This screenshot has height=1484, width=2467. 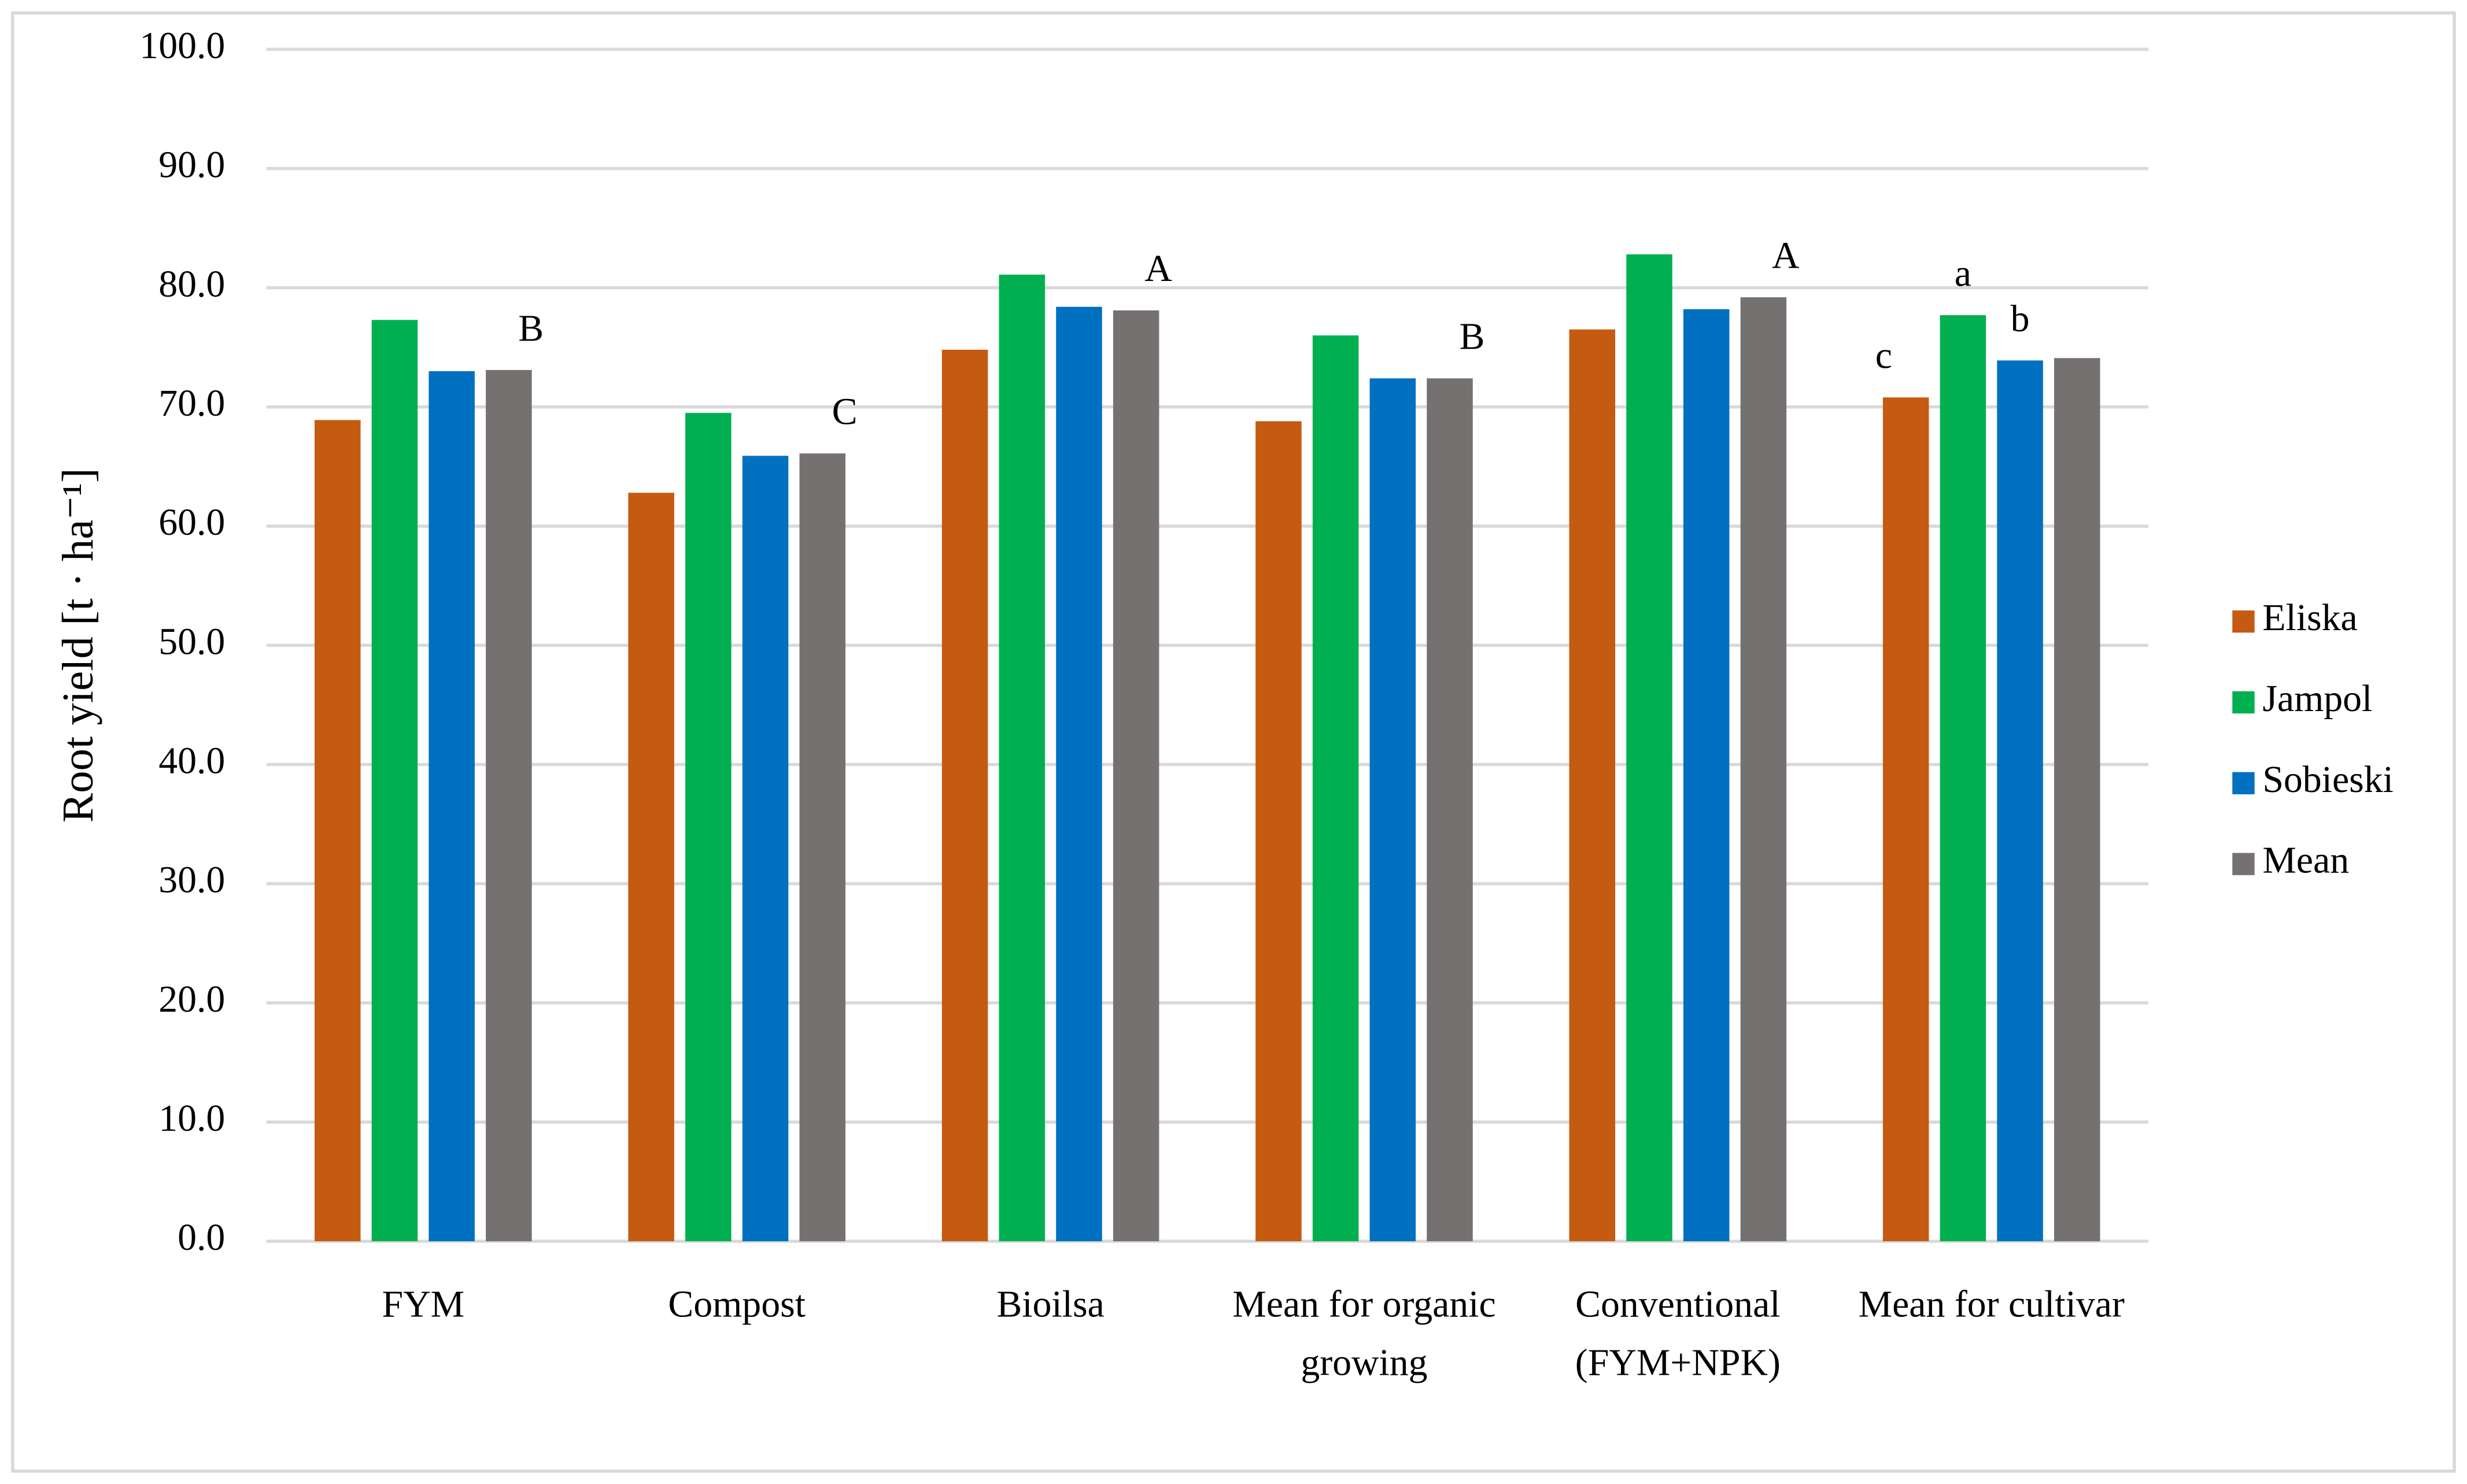 What do you see at coordinates (2306, 860) in the screenshot?
I see `legend-label: Mean` at bounding box center [2306, 860].